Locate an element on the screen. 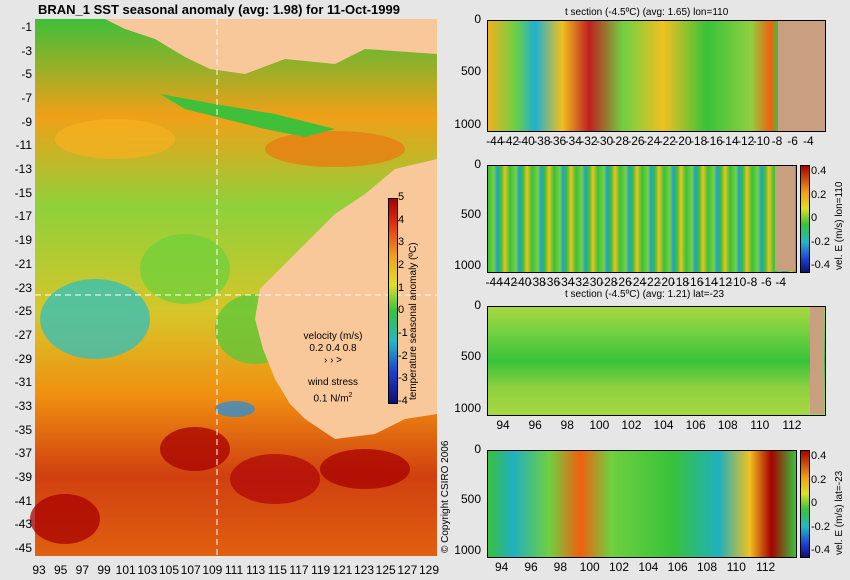  velocity-legend-title: velocity (m/s) is located at coordinates (333, 336).